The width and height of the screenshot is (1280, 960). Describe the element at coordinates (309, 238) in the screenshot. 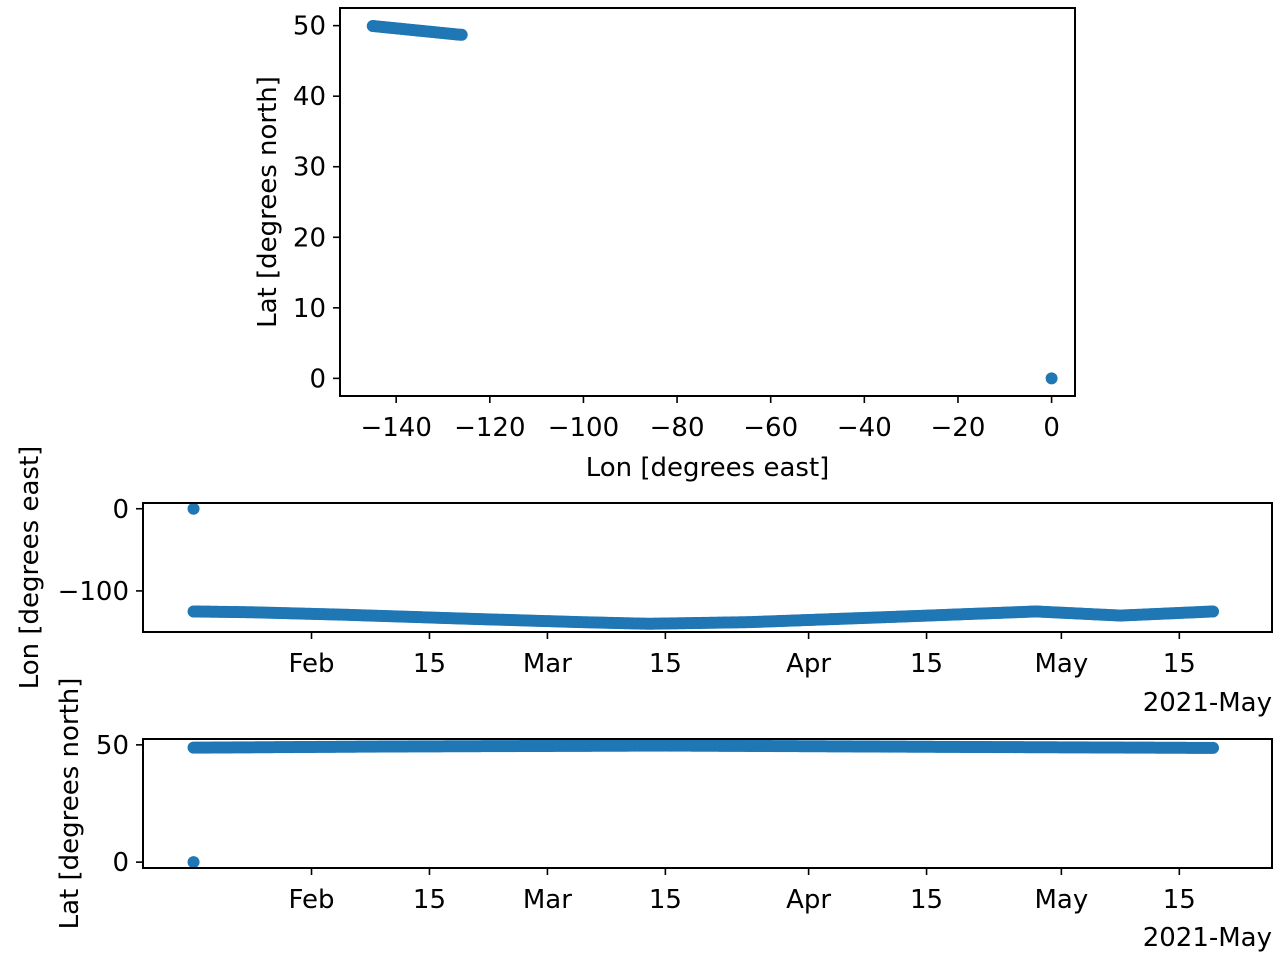

I see `y-tick-label: 20` at that location.